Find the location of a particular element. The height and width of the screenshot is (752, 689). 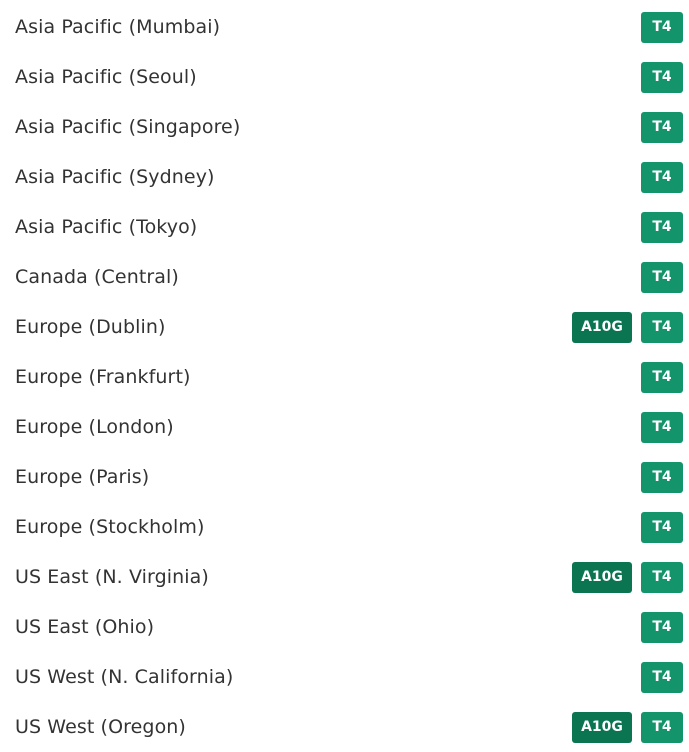

region-row: Europe (Stockholm) T4 is located at coordinates (344, 527).